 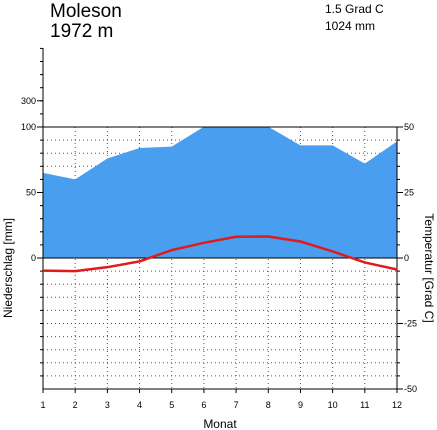 I want to click on temp-tick-label: -50, so click(x=410, y=389).